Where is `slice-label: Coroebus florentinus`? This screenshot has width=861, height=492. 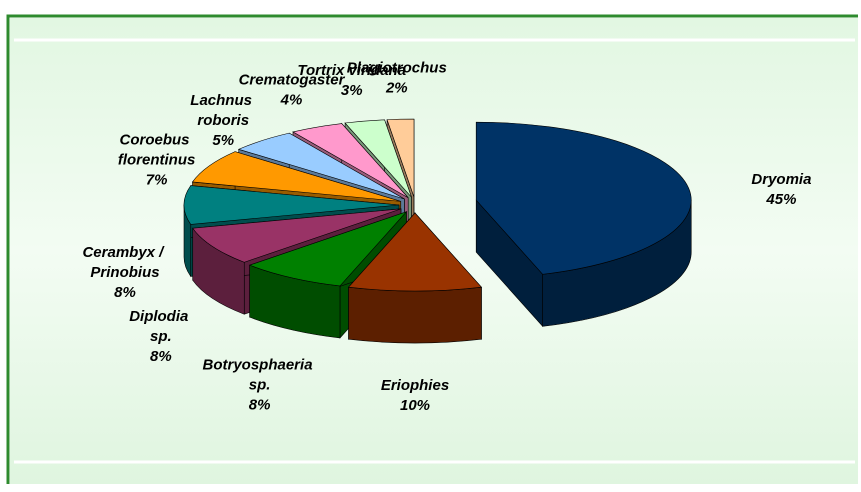
slice-label: Coroebus florentinus is located at coordinates (157, 150).